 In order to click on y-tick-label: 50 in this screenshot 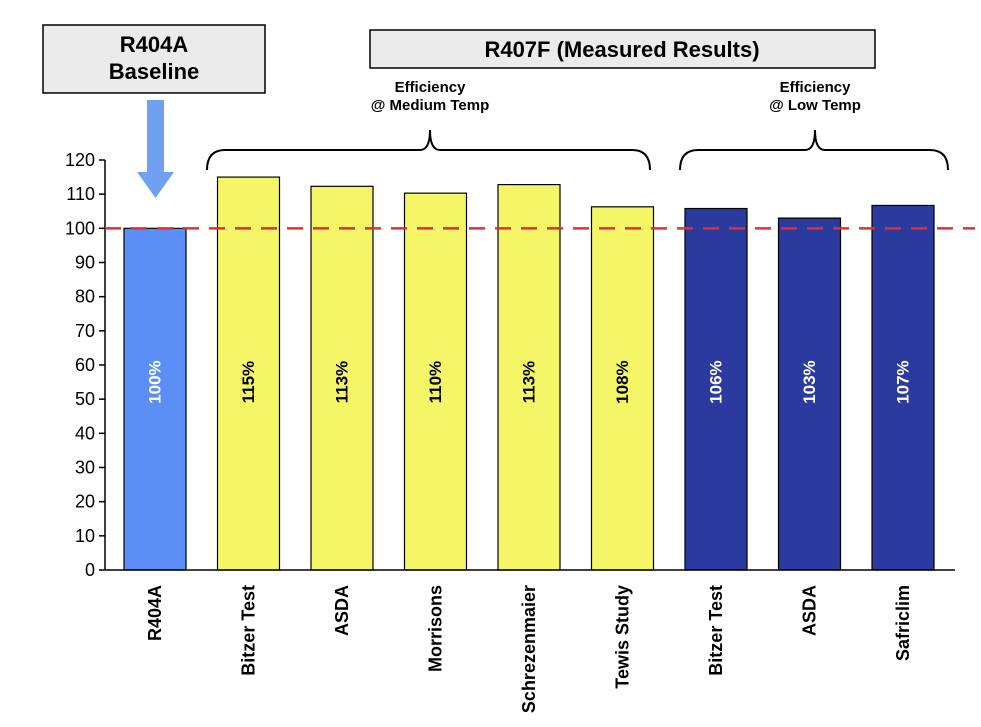, I will do `click(85, 399)`.